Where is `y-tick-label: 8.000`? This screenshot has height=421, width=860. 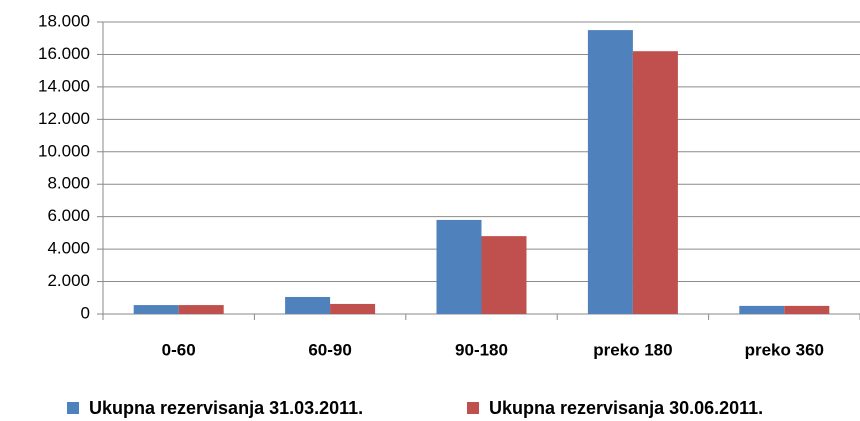
y-tick-label: 8.000 is located at coordinates (68, 183).